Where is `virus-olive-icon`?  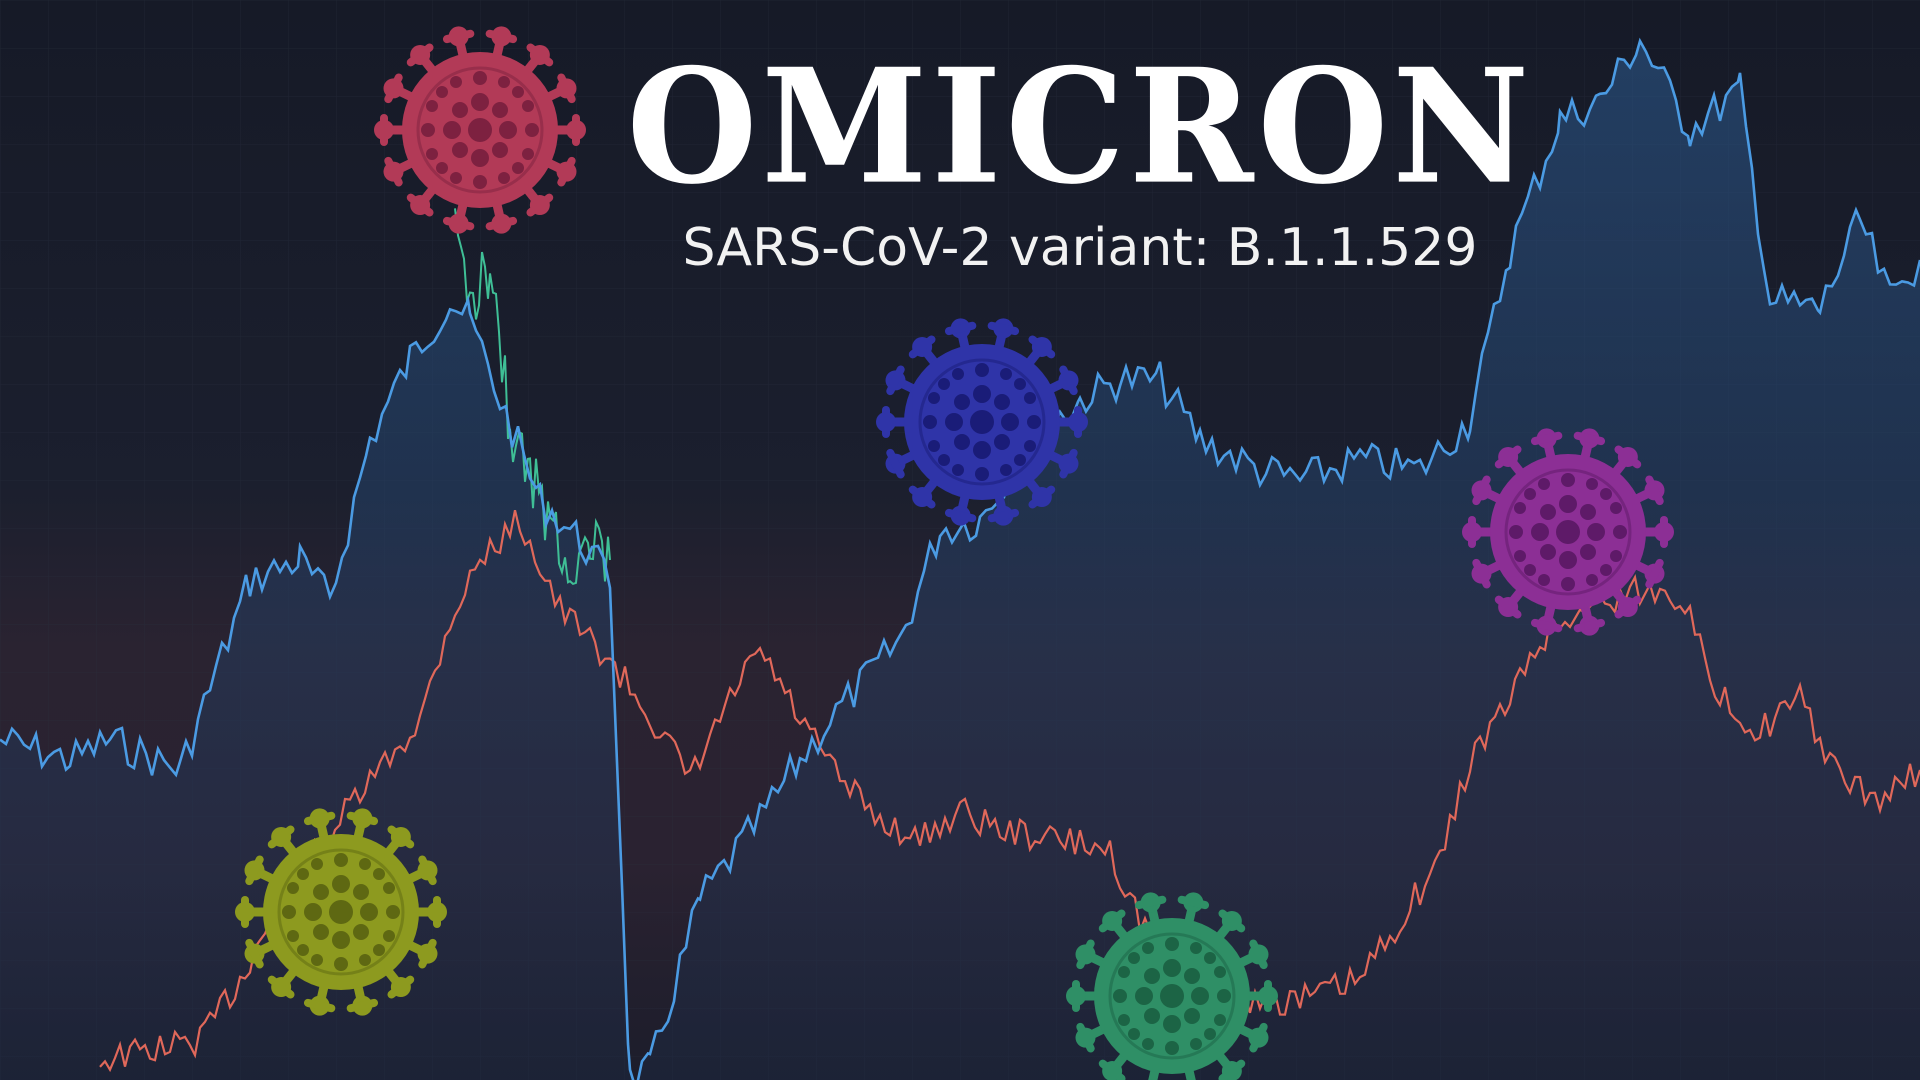 virus-olive-icon is located at coordinates (341, 912).